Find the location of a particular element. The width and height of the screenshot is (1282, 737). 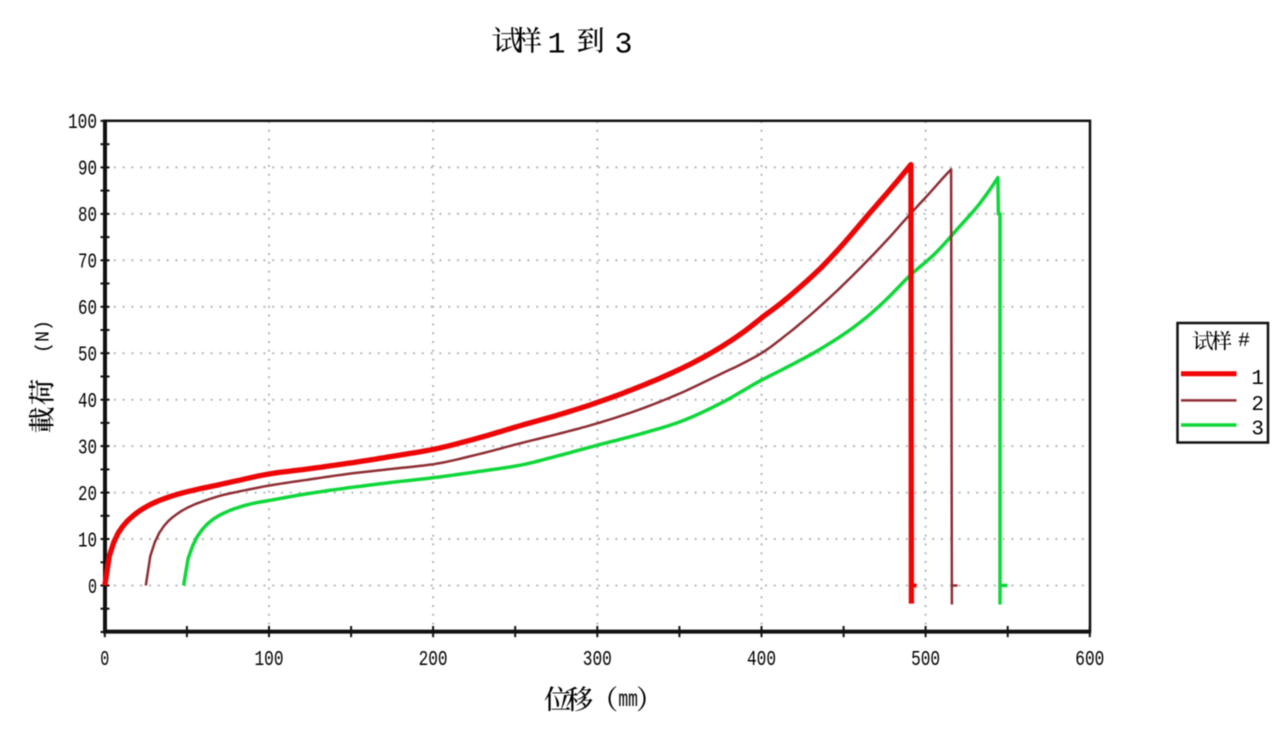

svg-text: 30 is located at coordinates (87, 448).